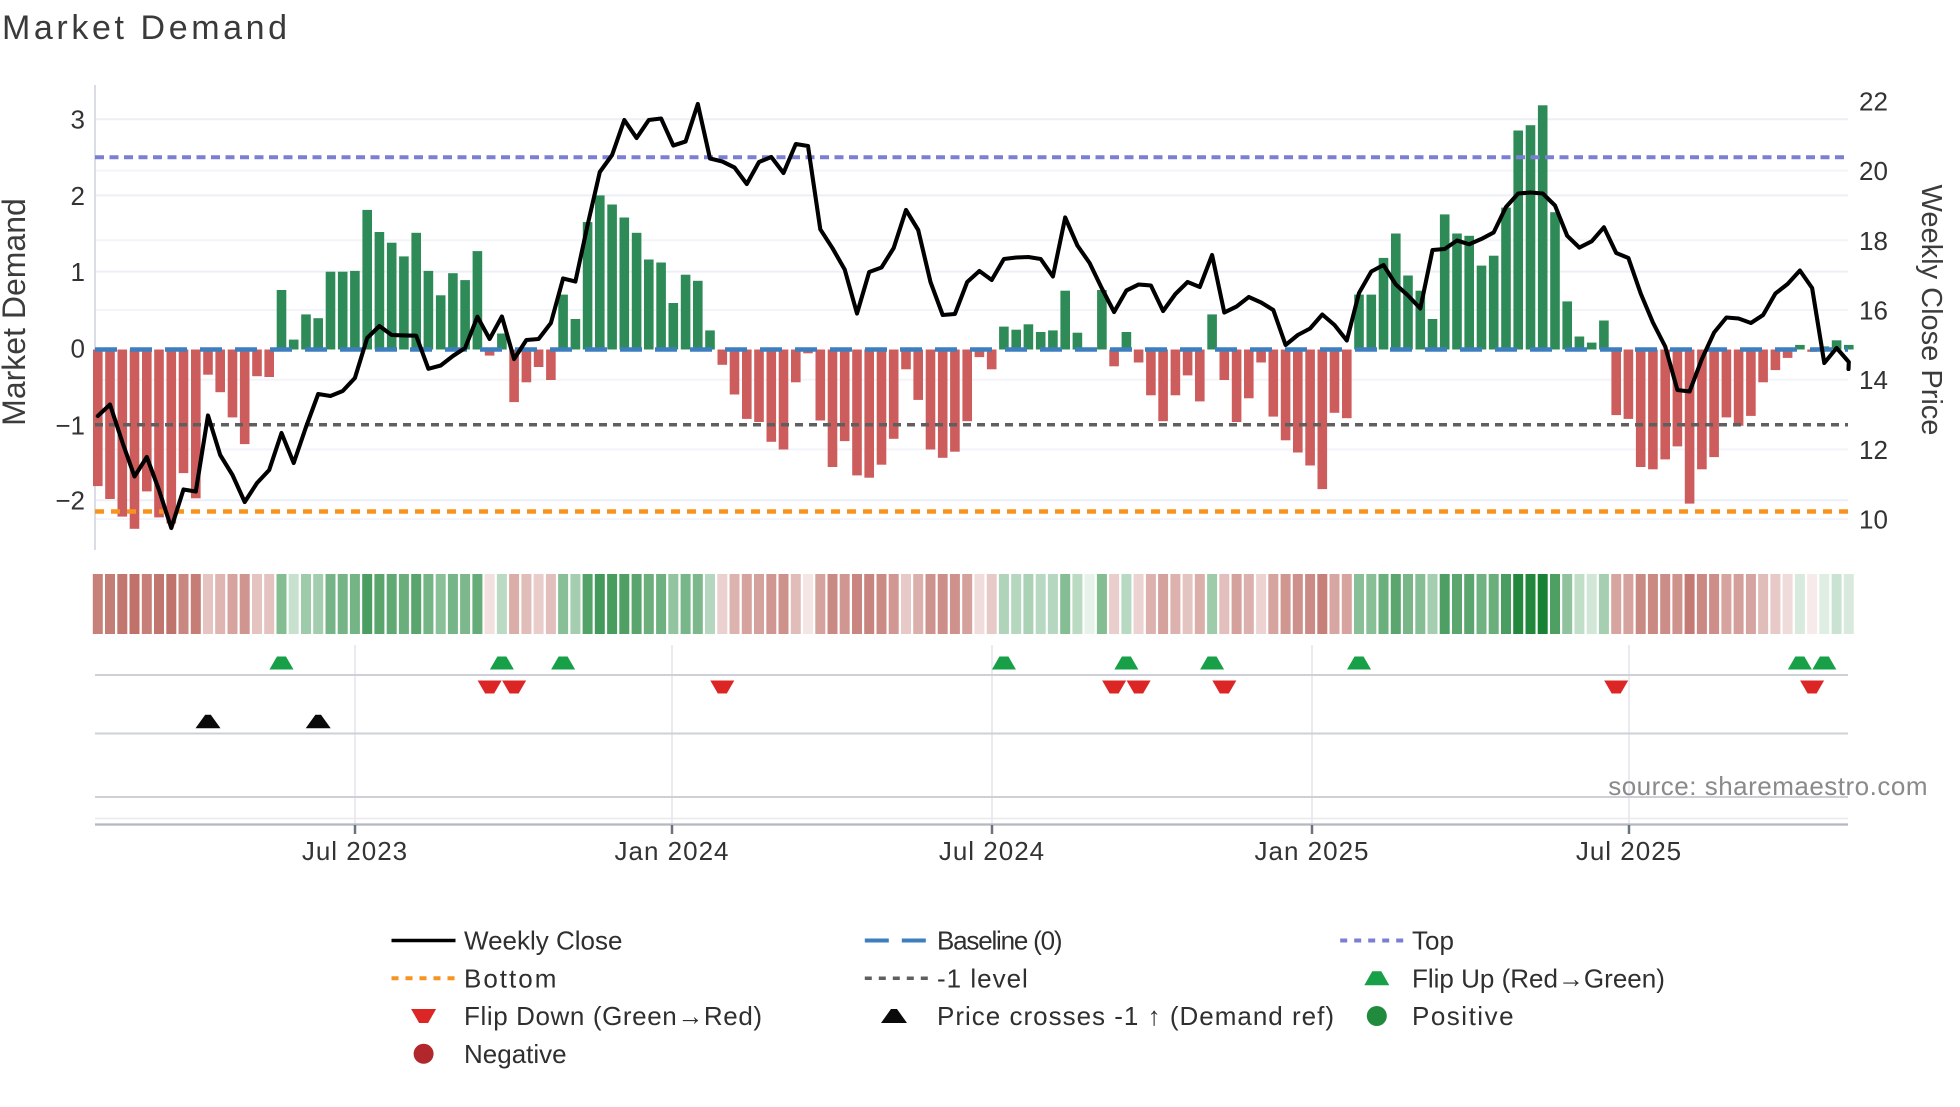 The width and height of the screenshot is (1960, 1107). What do you see at coordinates (78, 272) in the screenshot?
I see `svg-text: 1` at bounding box center [78, 272].